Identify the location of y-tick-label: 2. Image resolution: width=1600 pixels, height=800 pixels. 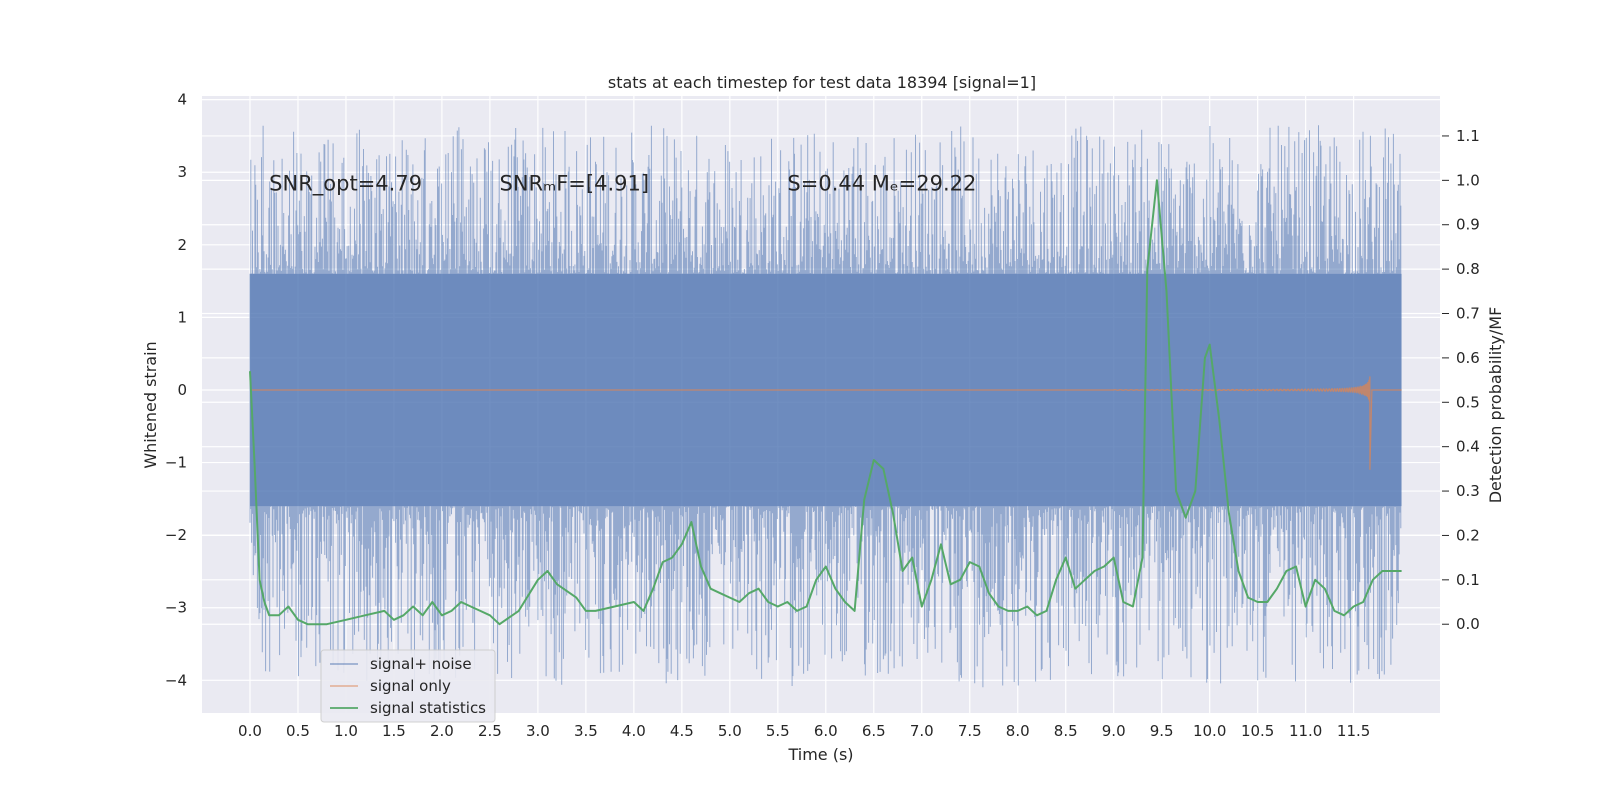
(182, 245).